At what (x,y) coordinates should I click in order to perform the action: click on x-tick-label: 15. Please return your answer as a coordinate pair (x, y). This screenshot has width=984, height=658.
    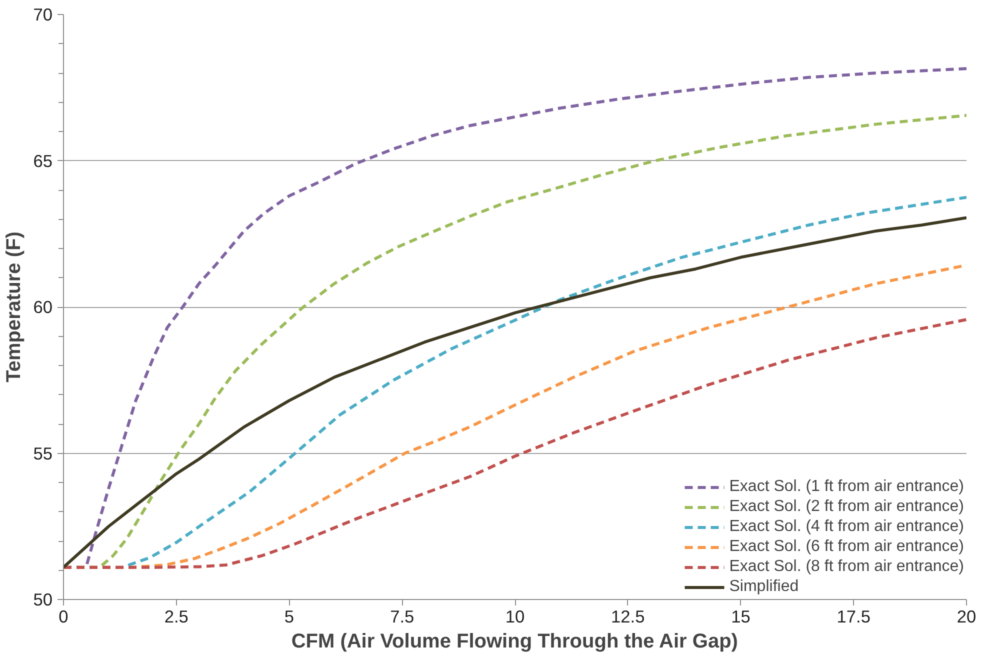
    Looking at the image, I should click on (740, 616).